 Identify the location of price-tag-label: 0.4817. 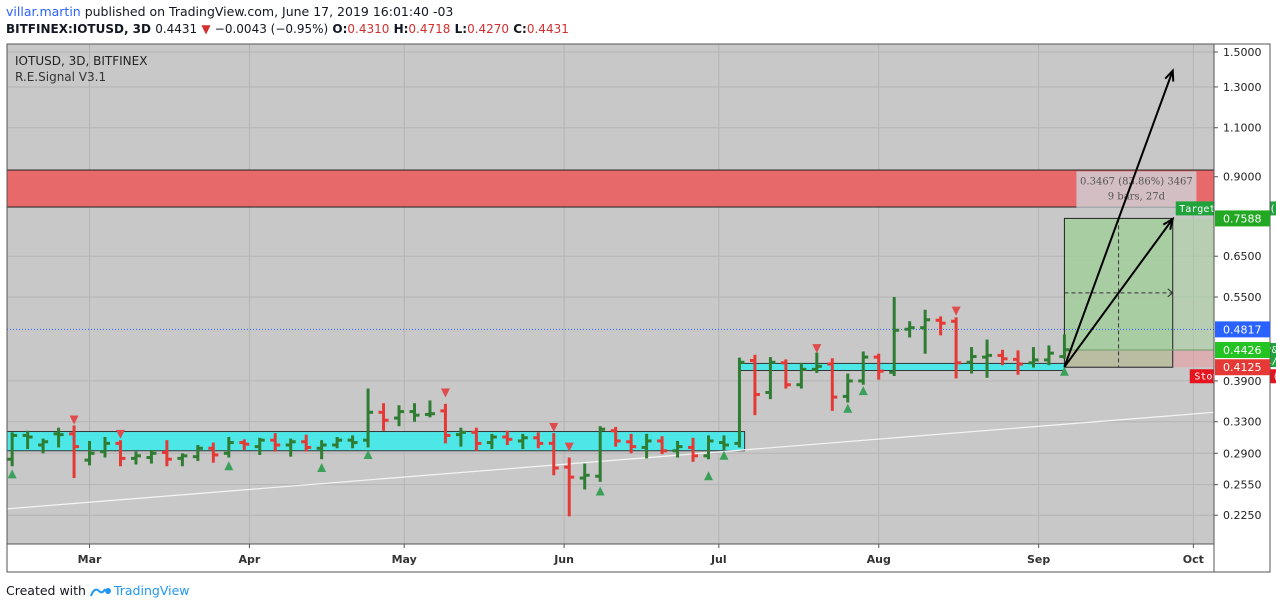
(1242, 329).